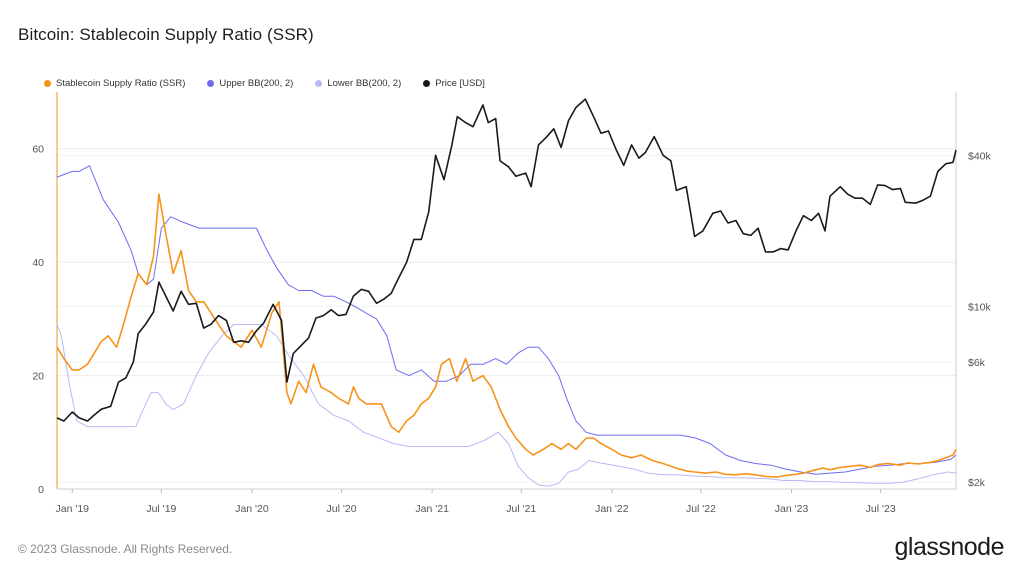  I want to click on legend-label-price: Price [USD], so click(460, 83).